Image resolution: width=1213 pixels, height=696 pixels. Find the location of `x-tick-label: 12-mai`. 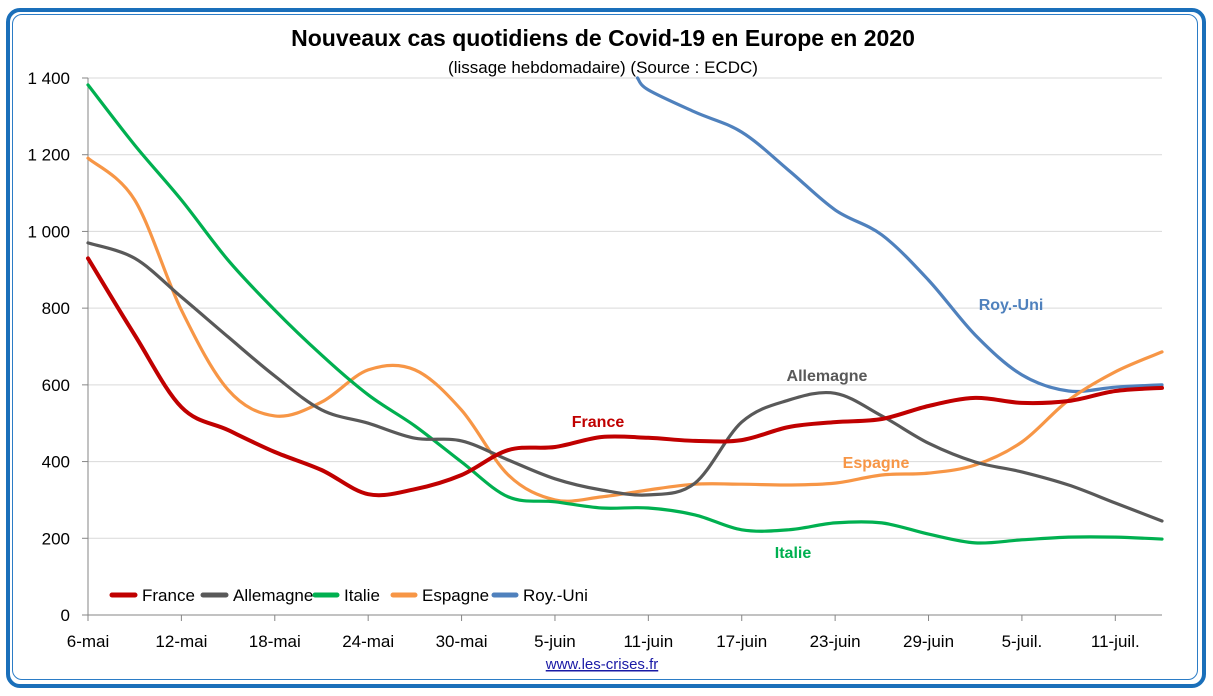

x-tick-label: 12-mai is located at coordinates (181, 641).